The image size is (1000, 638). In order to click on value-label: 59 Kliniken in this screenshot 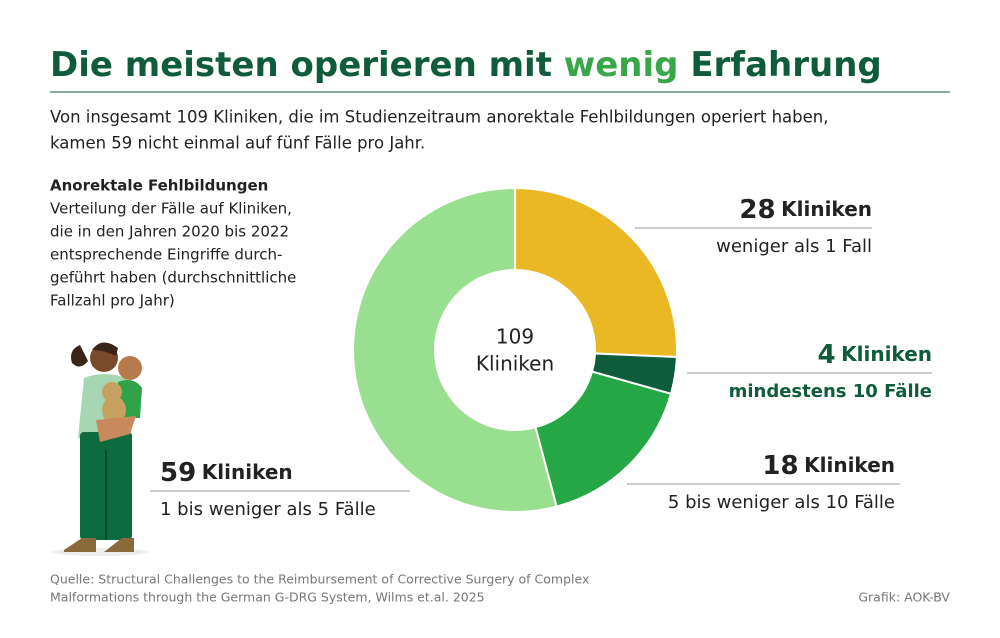, I will do `click(226, 473)`.